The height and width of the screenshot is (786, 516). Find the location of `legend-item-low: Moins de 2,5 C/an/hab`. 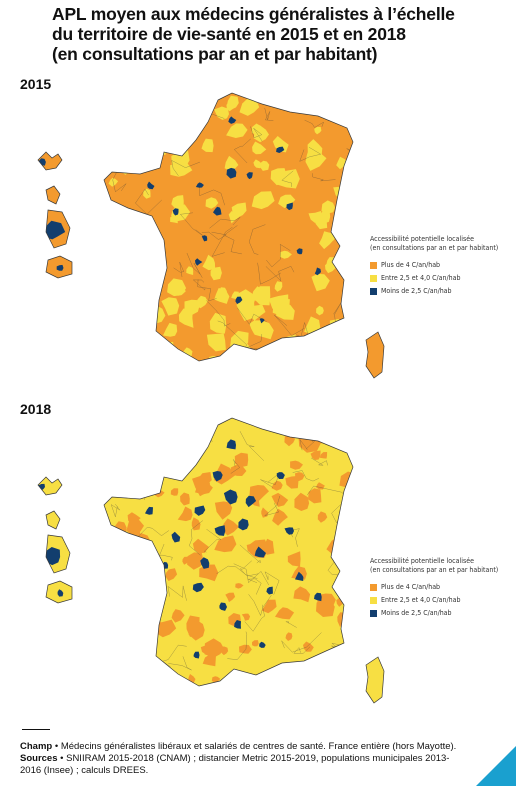

legend-item-low: Moins de 2,5 C/an/hab is located at coordinates (440, 613).